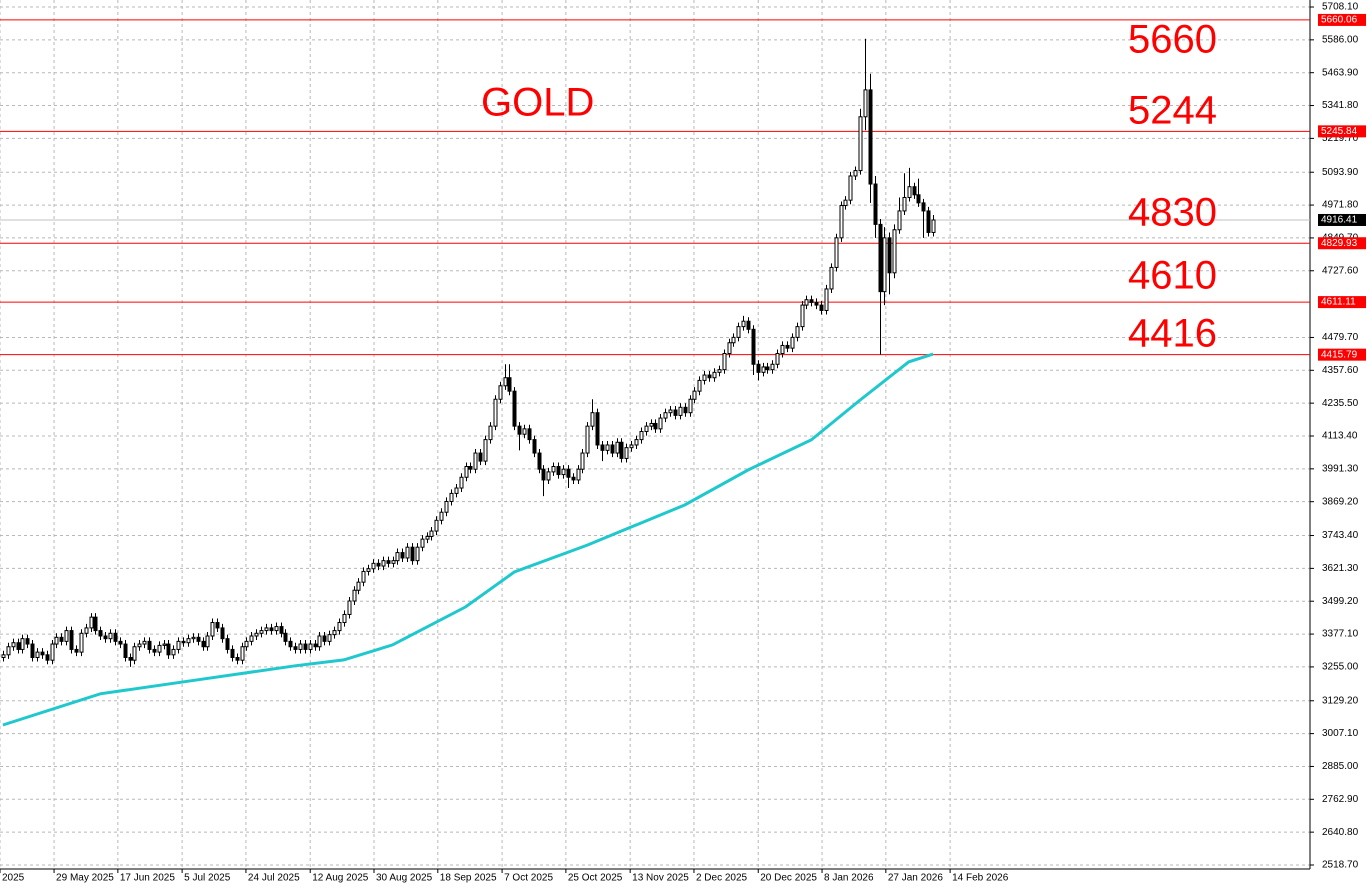 Image resolution: width=1367 pixels, height=888 pixels. I want to click on y-tick-label: 4113.40, so click(1340, 436).